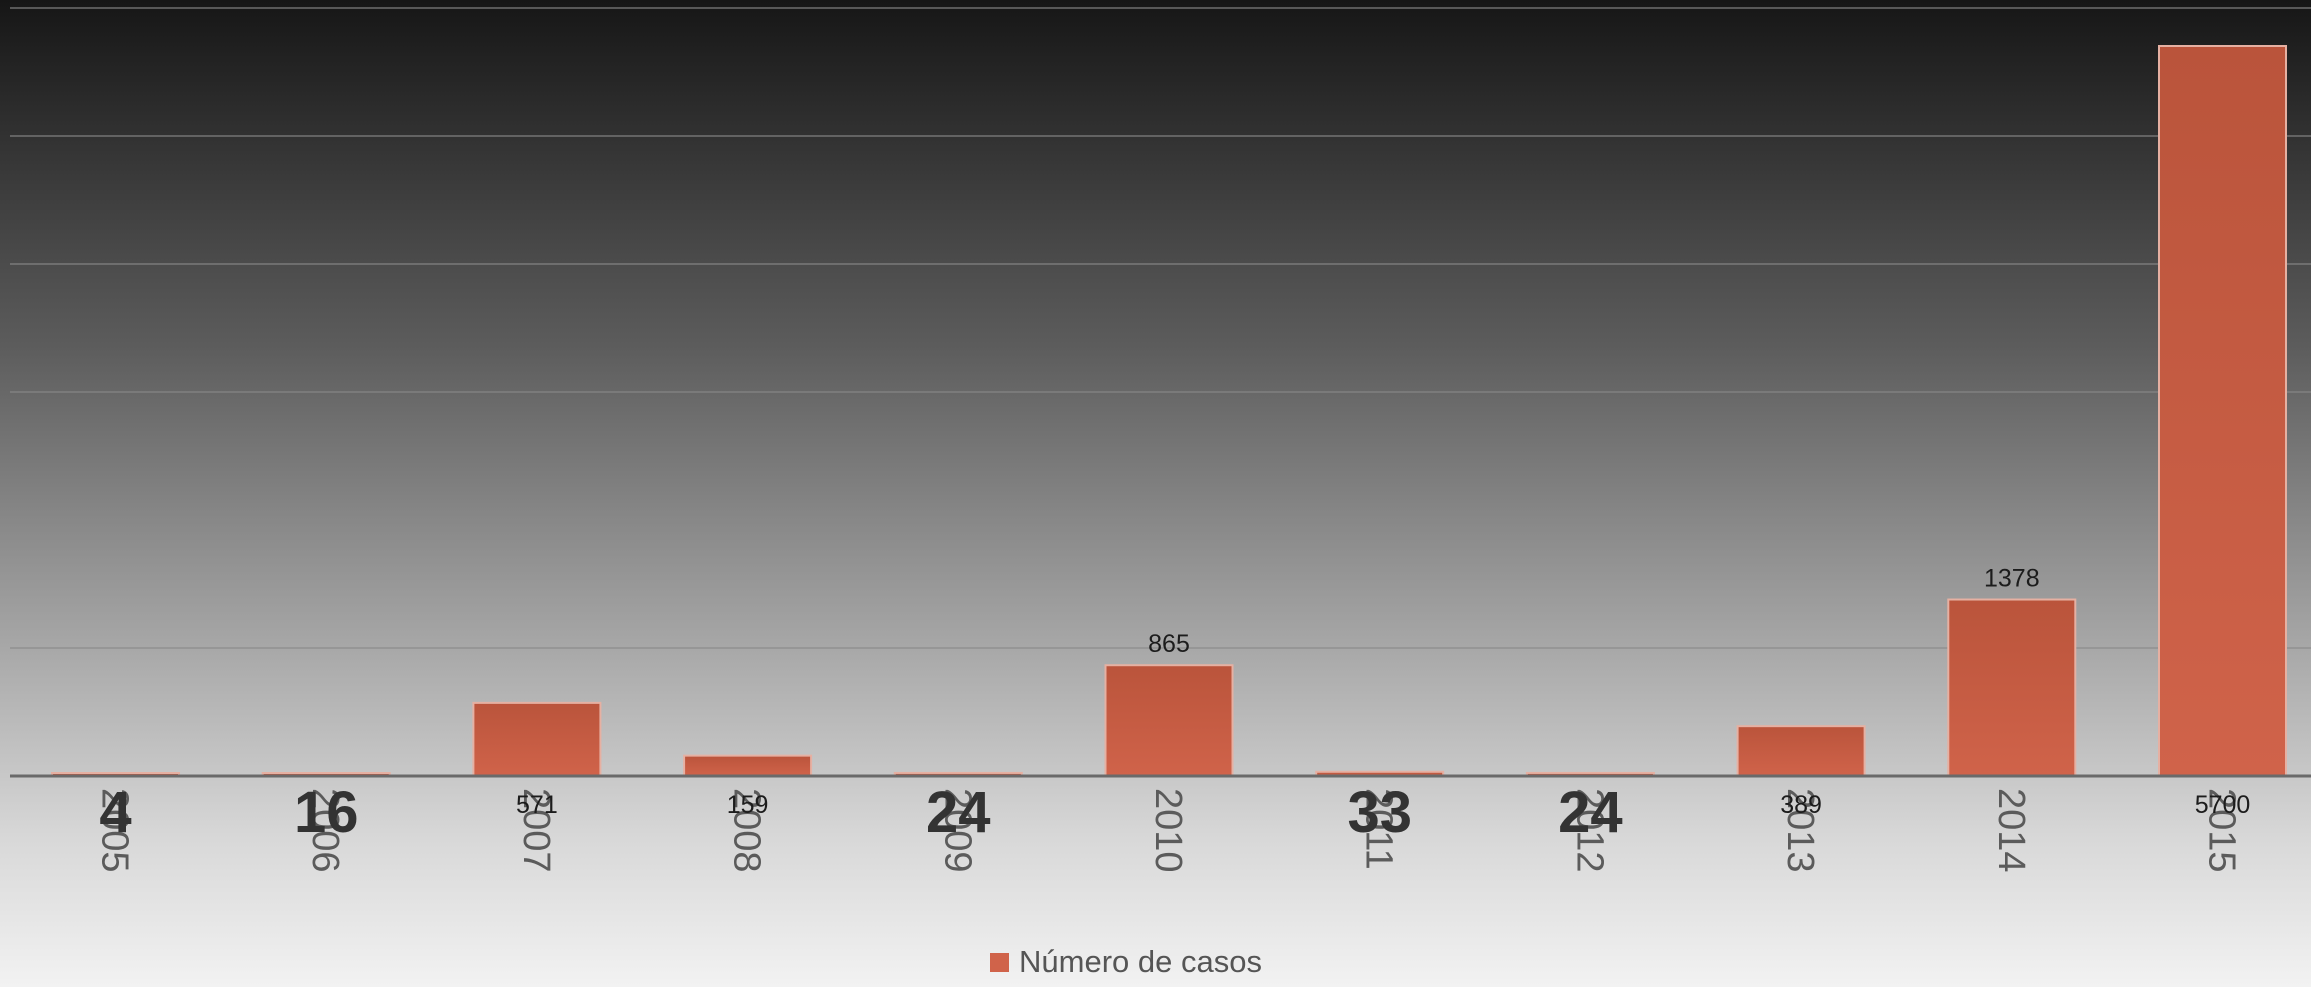 This screenshot has height=987, width=2311. What do you see at coordinates (747, 830) in the screenshot?
I see `tick-label-2008: 2008` at bounding box center [747, 830].